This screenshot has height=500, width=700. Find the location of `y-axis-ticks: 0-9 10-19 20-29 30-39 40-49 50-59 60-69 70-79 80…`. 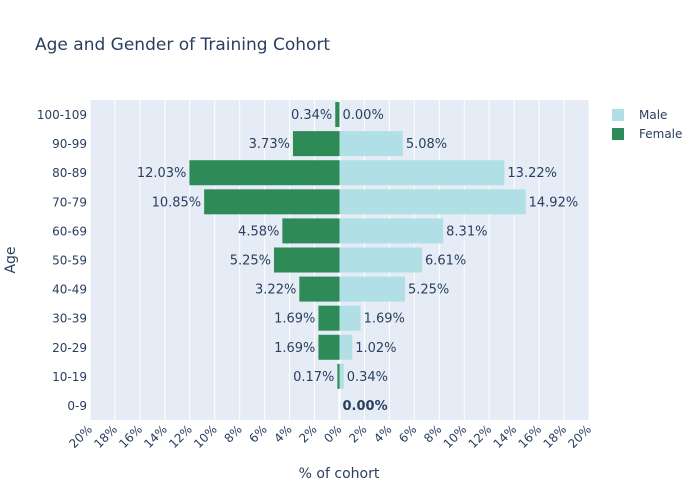

y-axis-ticks: 0-9 10-19 20-29 30-39 40-49 50-59 60-69 70-79 80… is located at coordinates (62, 260).